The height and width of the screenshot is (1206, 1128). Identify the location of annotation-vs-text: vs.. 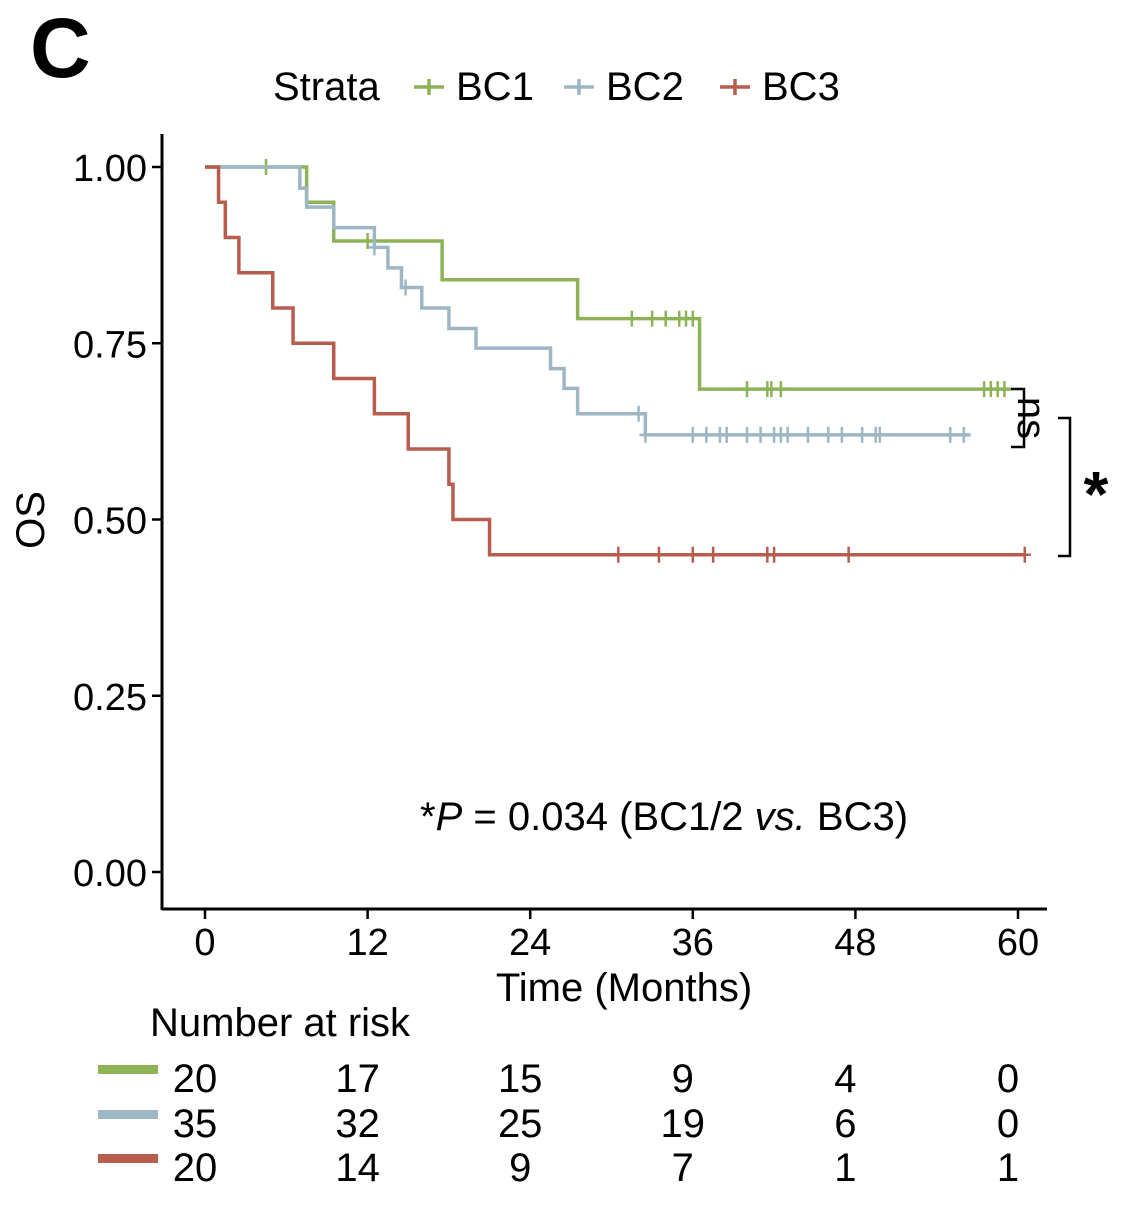
(780, 817).